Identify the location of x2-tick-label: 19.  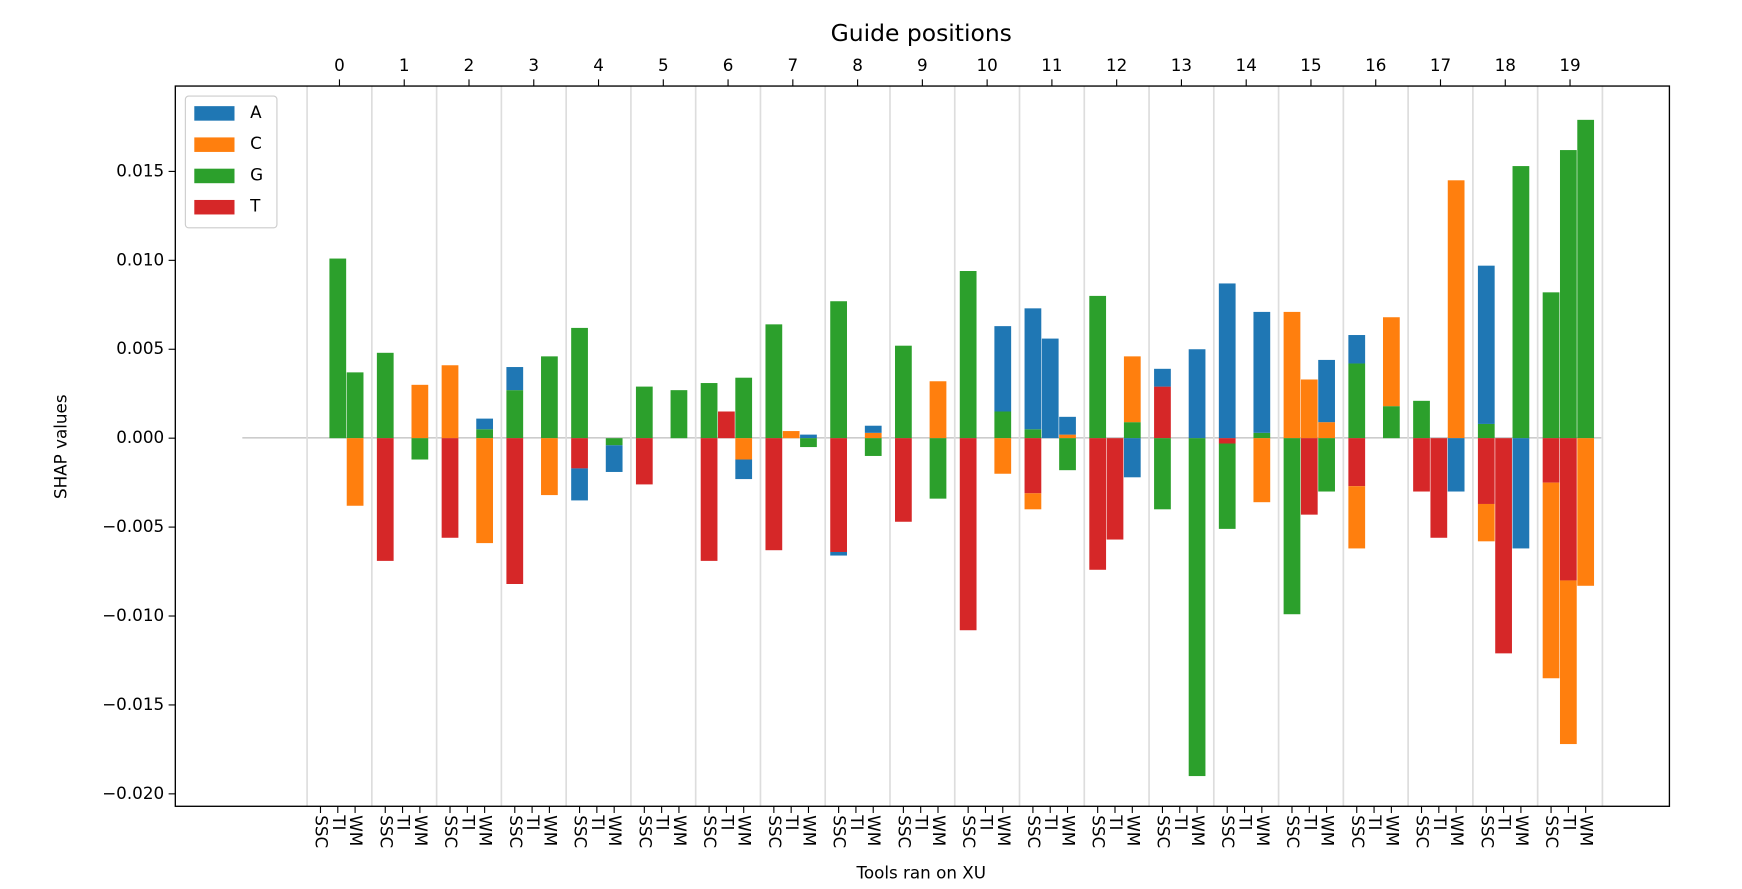
(1569, 65).